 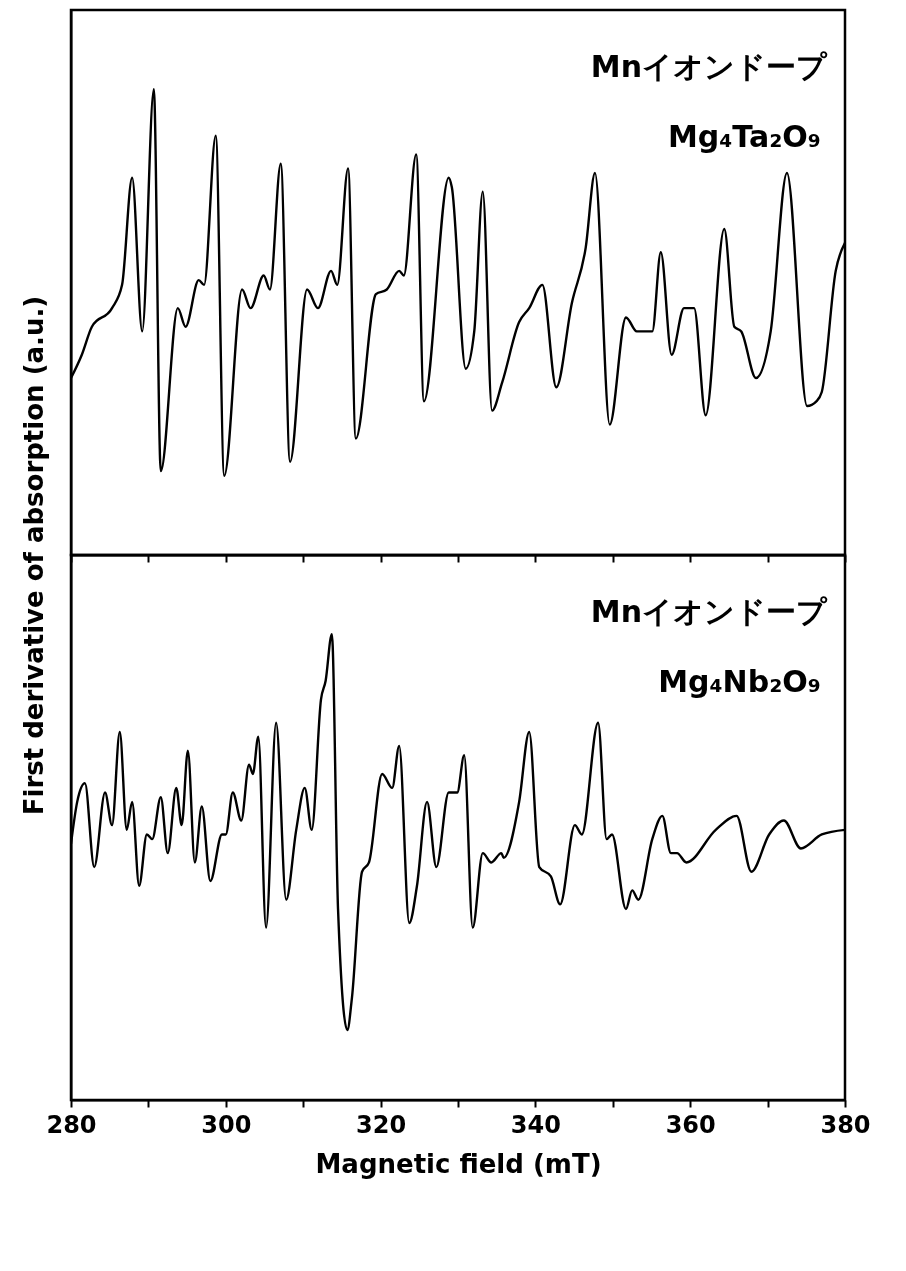 I want to click on x-tick-label: 380, so click(x=845, y=1124).